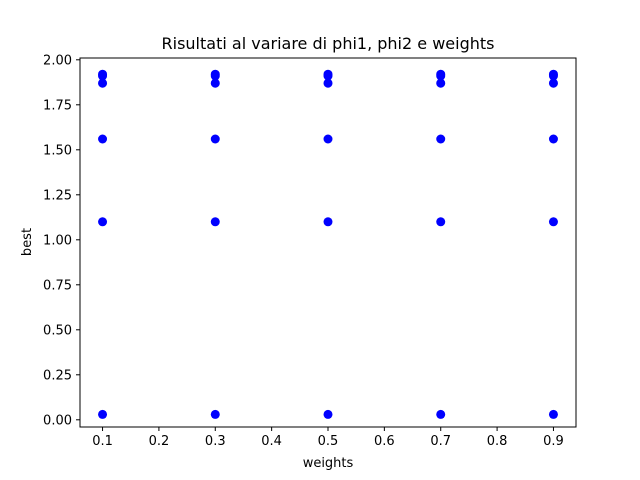  What do you see at coordinates (57, 240) in the screenshot?
I see `y-tick-label: 1.00` at bounding box center [57, 240].